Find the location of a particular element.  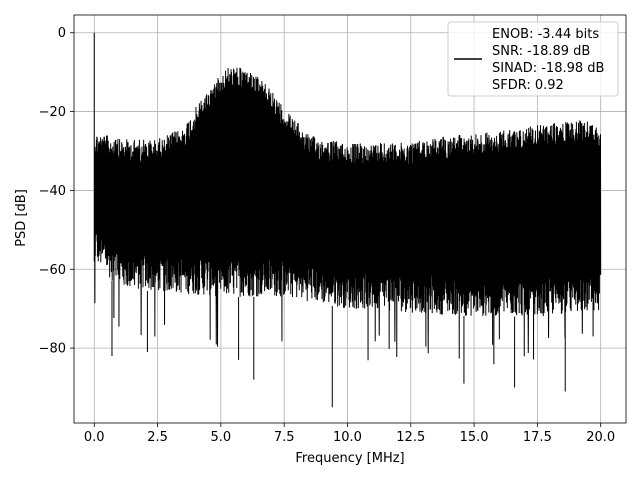

y-axis-label: PSD [dB] is located at coordinates (21, 218).